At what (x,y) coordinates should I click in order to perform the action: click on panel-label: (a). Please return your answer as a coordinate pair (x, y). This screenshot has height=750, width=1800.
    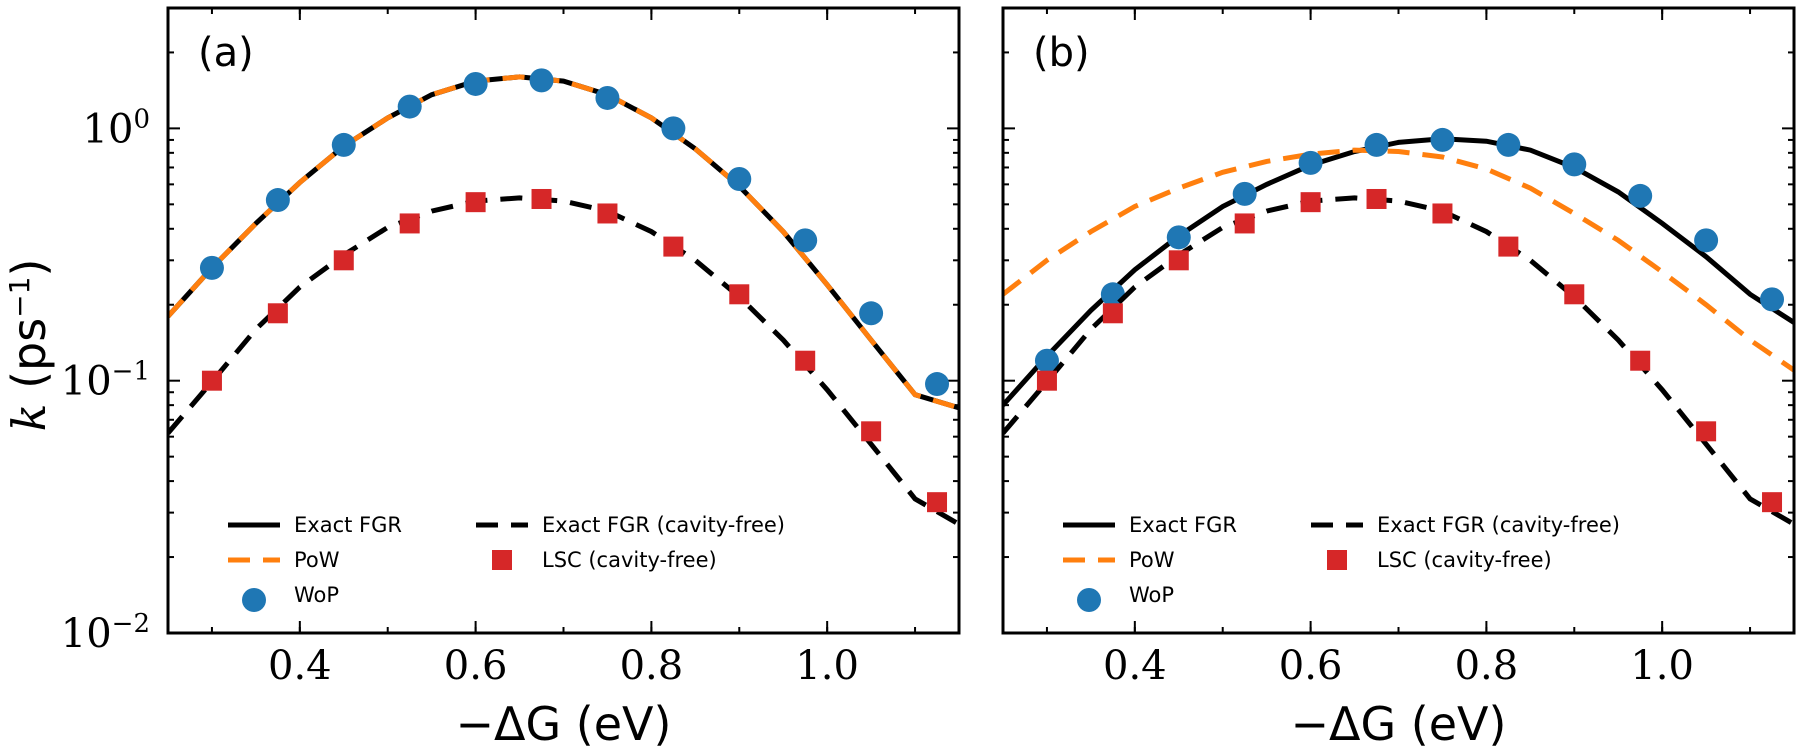
    Looking at the image, I should click on (226, 53).